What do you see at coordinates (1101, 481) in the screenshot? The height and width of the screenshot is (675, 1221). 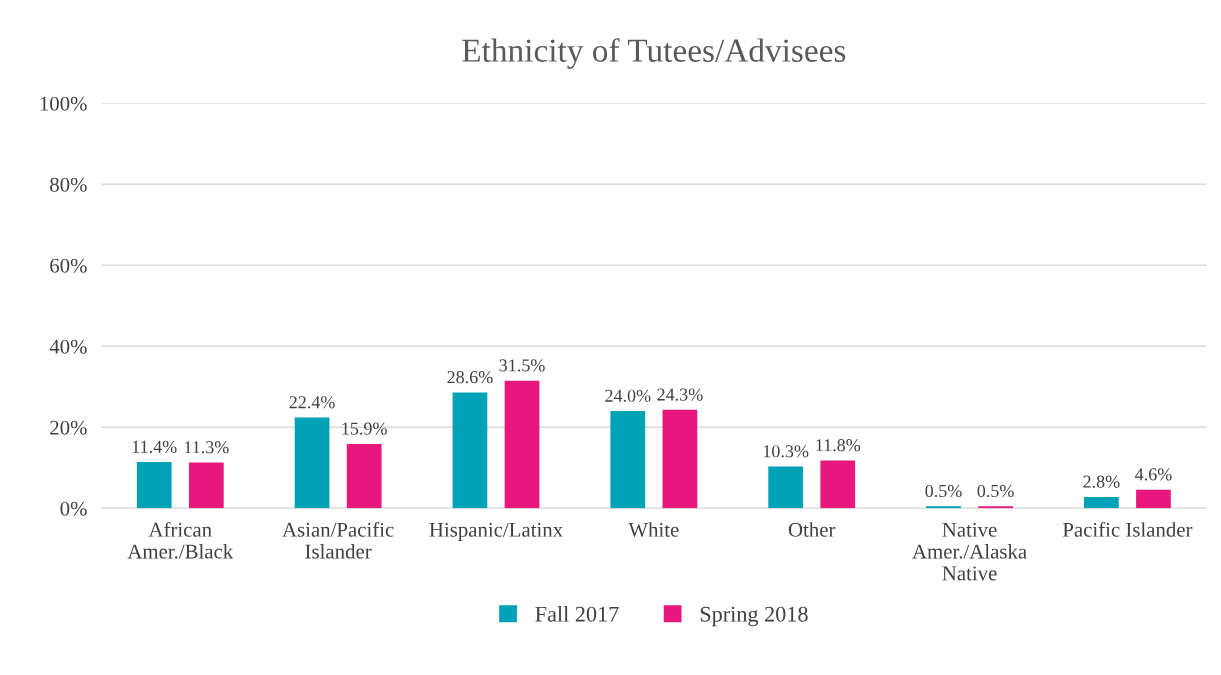 I see `data-label: 2.8%` at bounding box center [1101, 481].